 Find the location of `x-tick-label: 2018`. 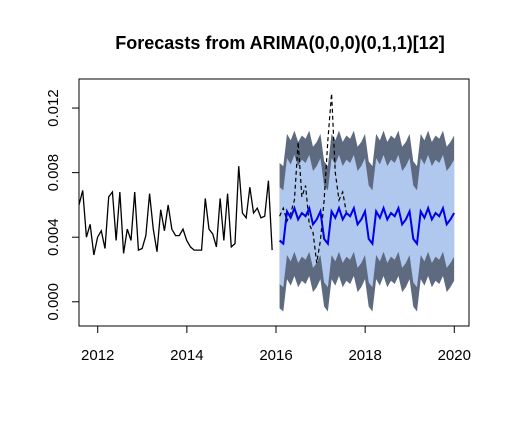

x-tick-label: 2018 is located at coordinates (364, 355).